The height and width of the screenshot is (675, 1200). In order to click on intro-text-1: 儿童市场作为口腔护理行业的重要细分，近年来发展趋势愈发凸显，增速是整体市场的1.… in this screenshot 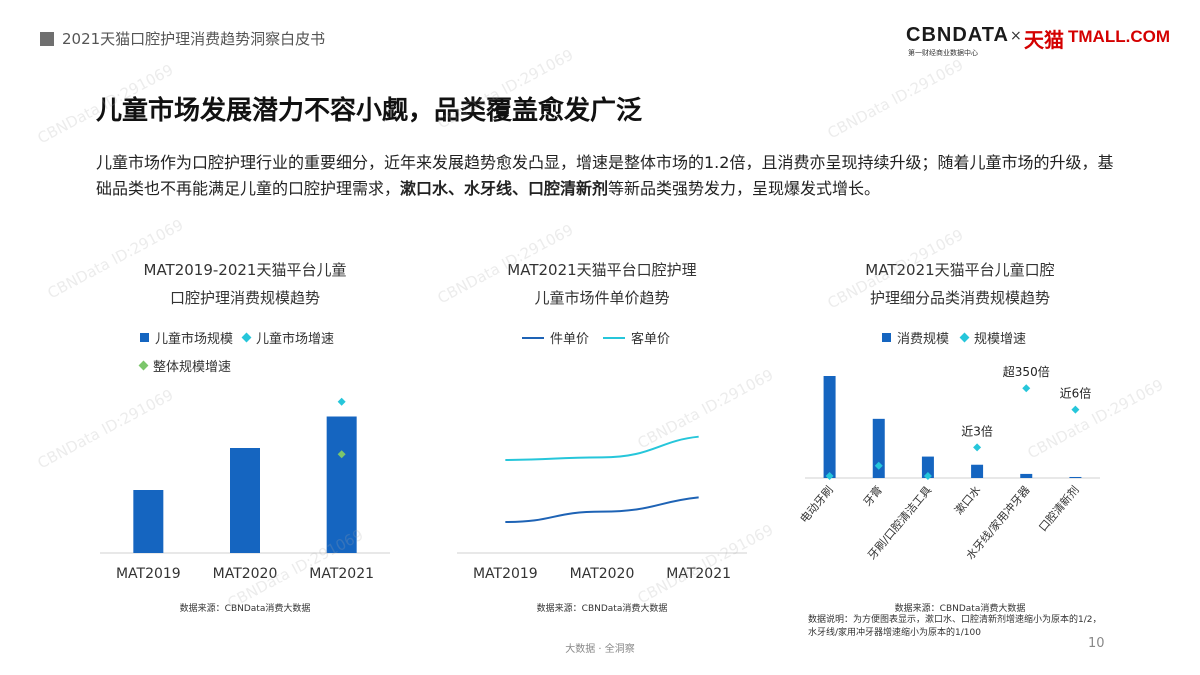, I will do `click(605, 175)`.